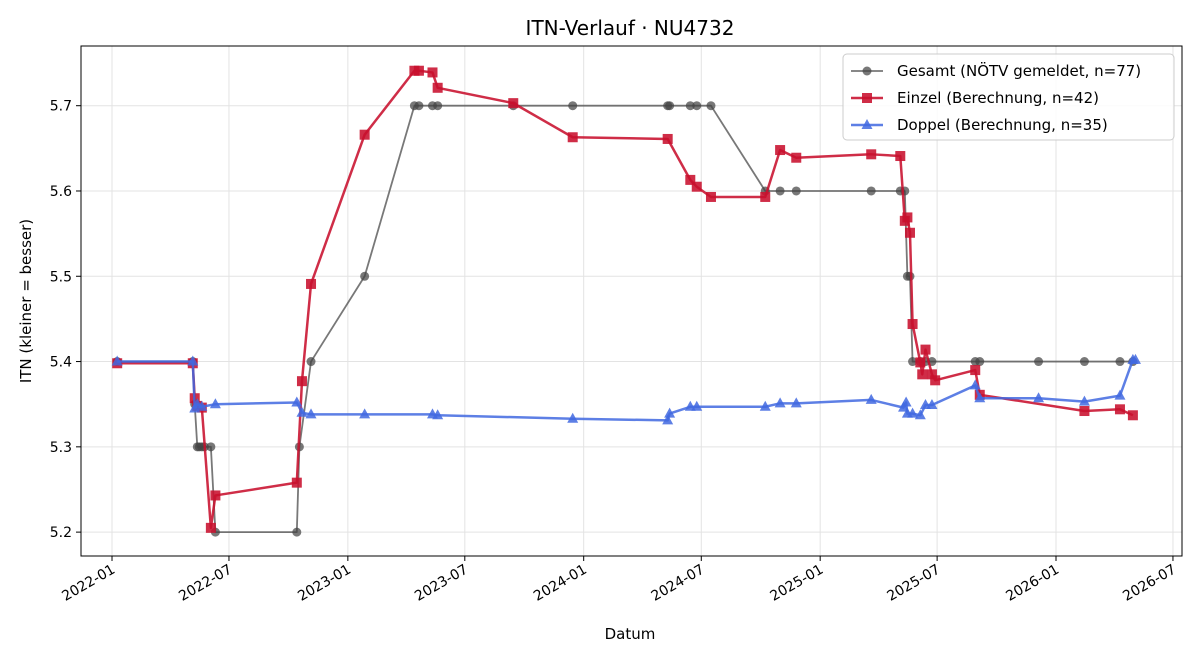 The height and width of the screenshot is (660, 1200). I want to click on y-axis-title: ITN (kleiner = besser), so click(26, 301).